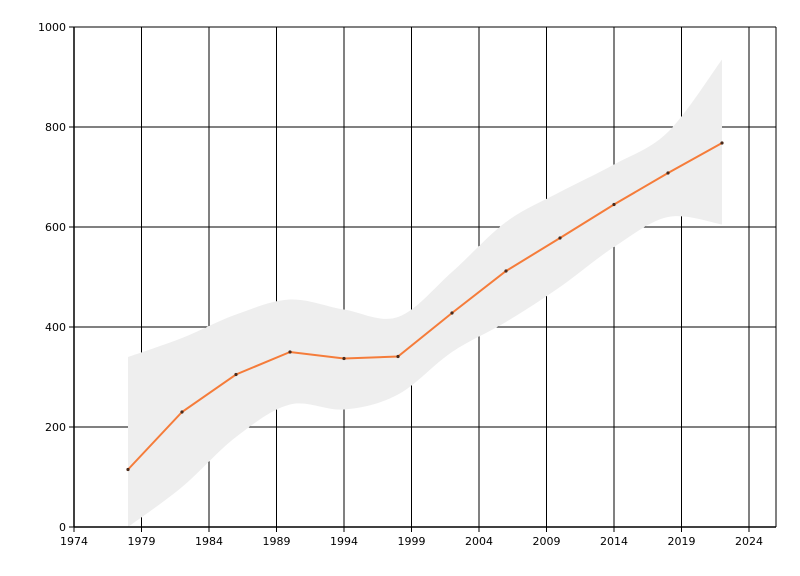 This screenshot has height=576, width=800. What do you see at coordinates (614, 541) in the screenshot?
I see `x-tick-label: 2014` at bounding box center [614, 541].